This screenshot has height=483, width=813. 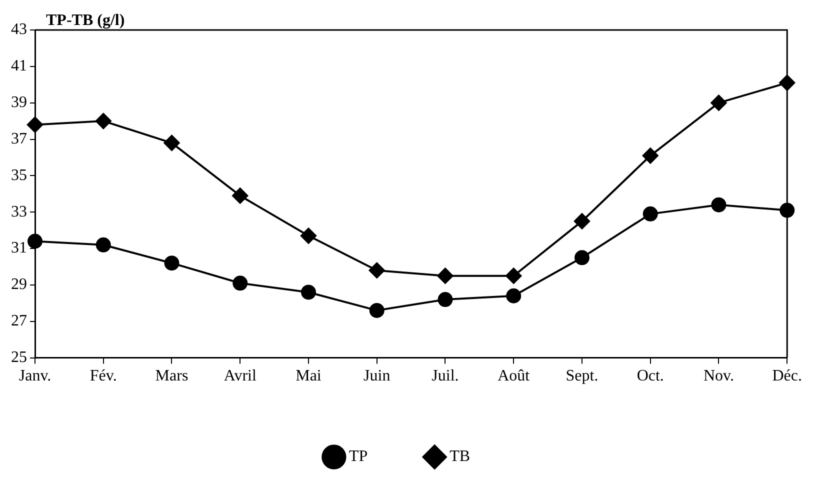 I want to click on y-tick-label: 43, so click(x=19, y=29).